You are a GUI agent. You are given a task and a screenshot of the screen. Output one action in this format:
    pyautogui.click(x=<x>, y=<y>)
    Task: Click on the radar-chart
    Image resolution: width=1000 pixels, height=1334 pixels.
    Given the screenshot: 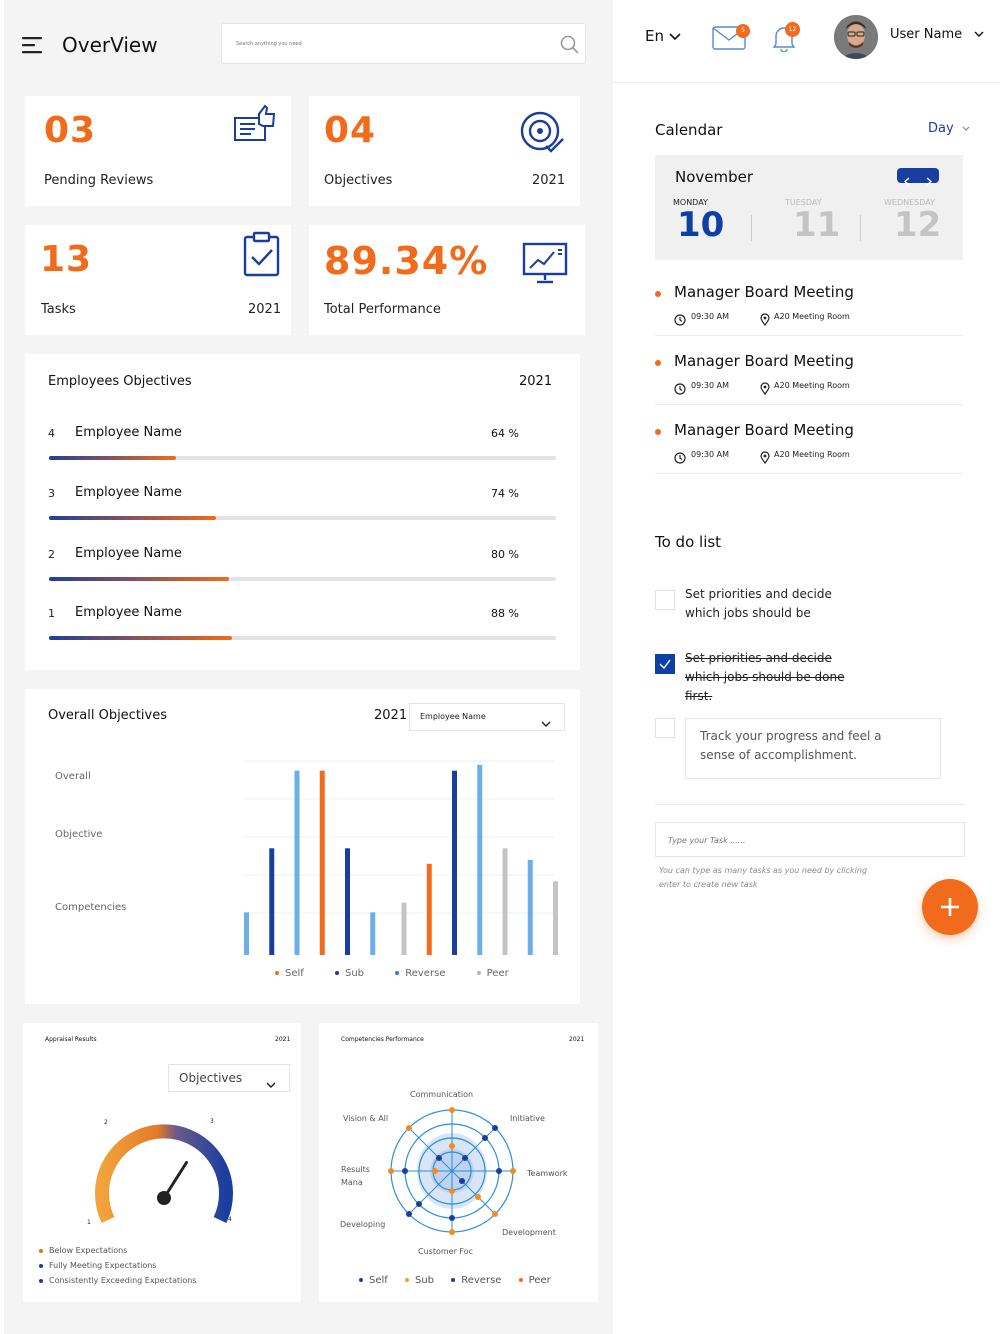 What is the action you would take?
    pyautogui.click(x=452, y=1171)
    